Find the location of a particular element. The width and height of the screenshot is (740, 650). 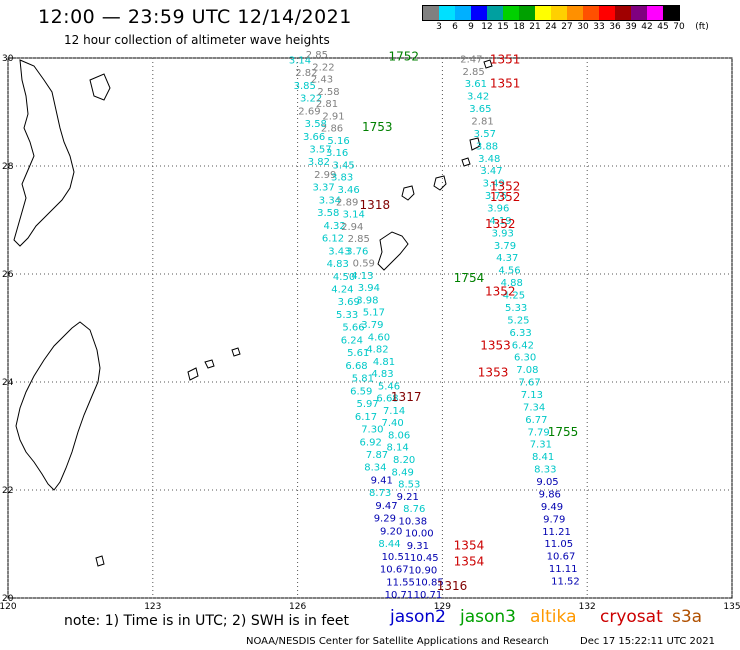

pass-number: 1753 is located at coordinates (377, 127).